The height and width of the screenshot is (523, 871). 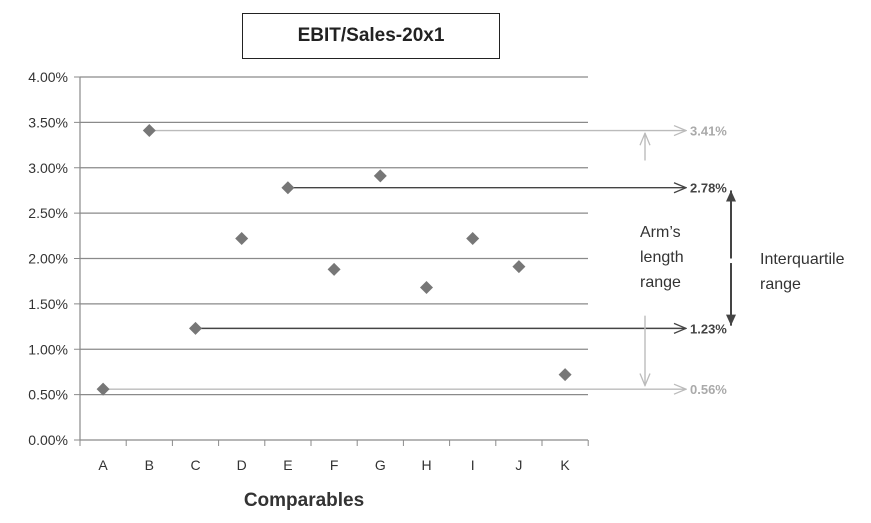 I want to click on interquartile-label: Interquartile, so click(x=802, y=259).